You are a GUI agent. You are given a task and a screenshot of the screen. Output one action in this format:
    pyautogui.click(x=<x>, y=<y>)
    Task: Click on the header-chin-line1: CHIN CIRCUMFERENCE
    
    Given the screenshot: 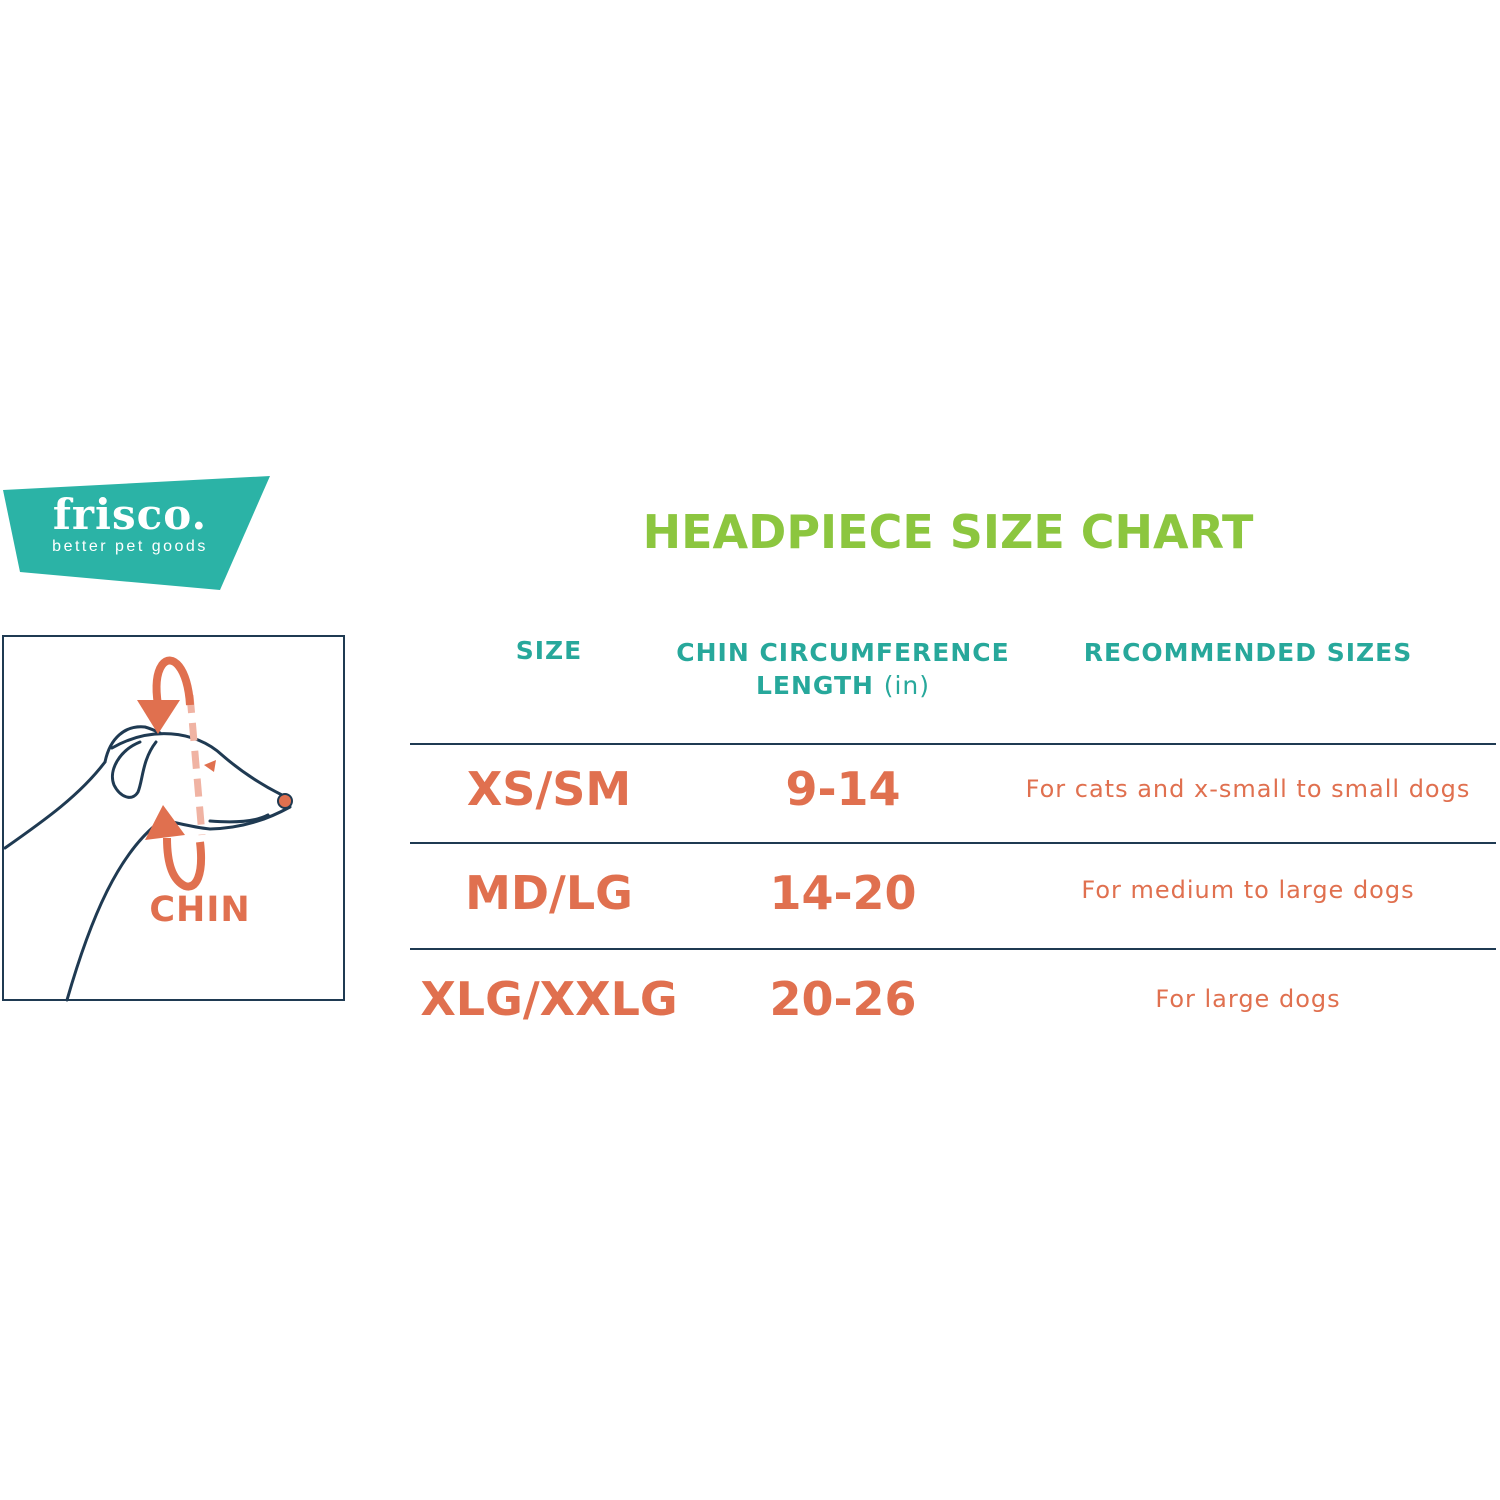 What is the action you would take?
    pyautogui.click(x=843, y=652)
    